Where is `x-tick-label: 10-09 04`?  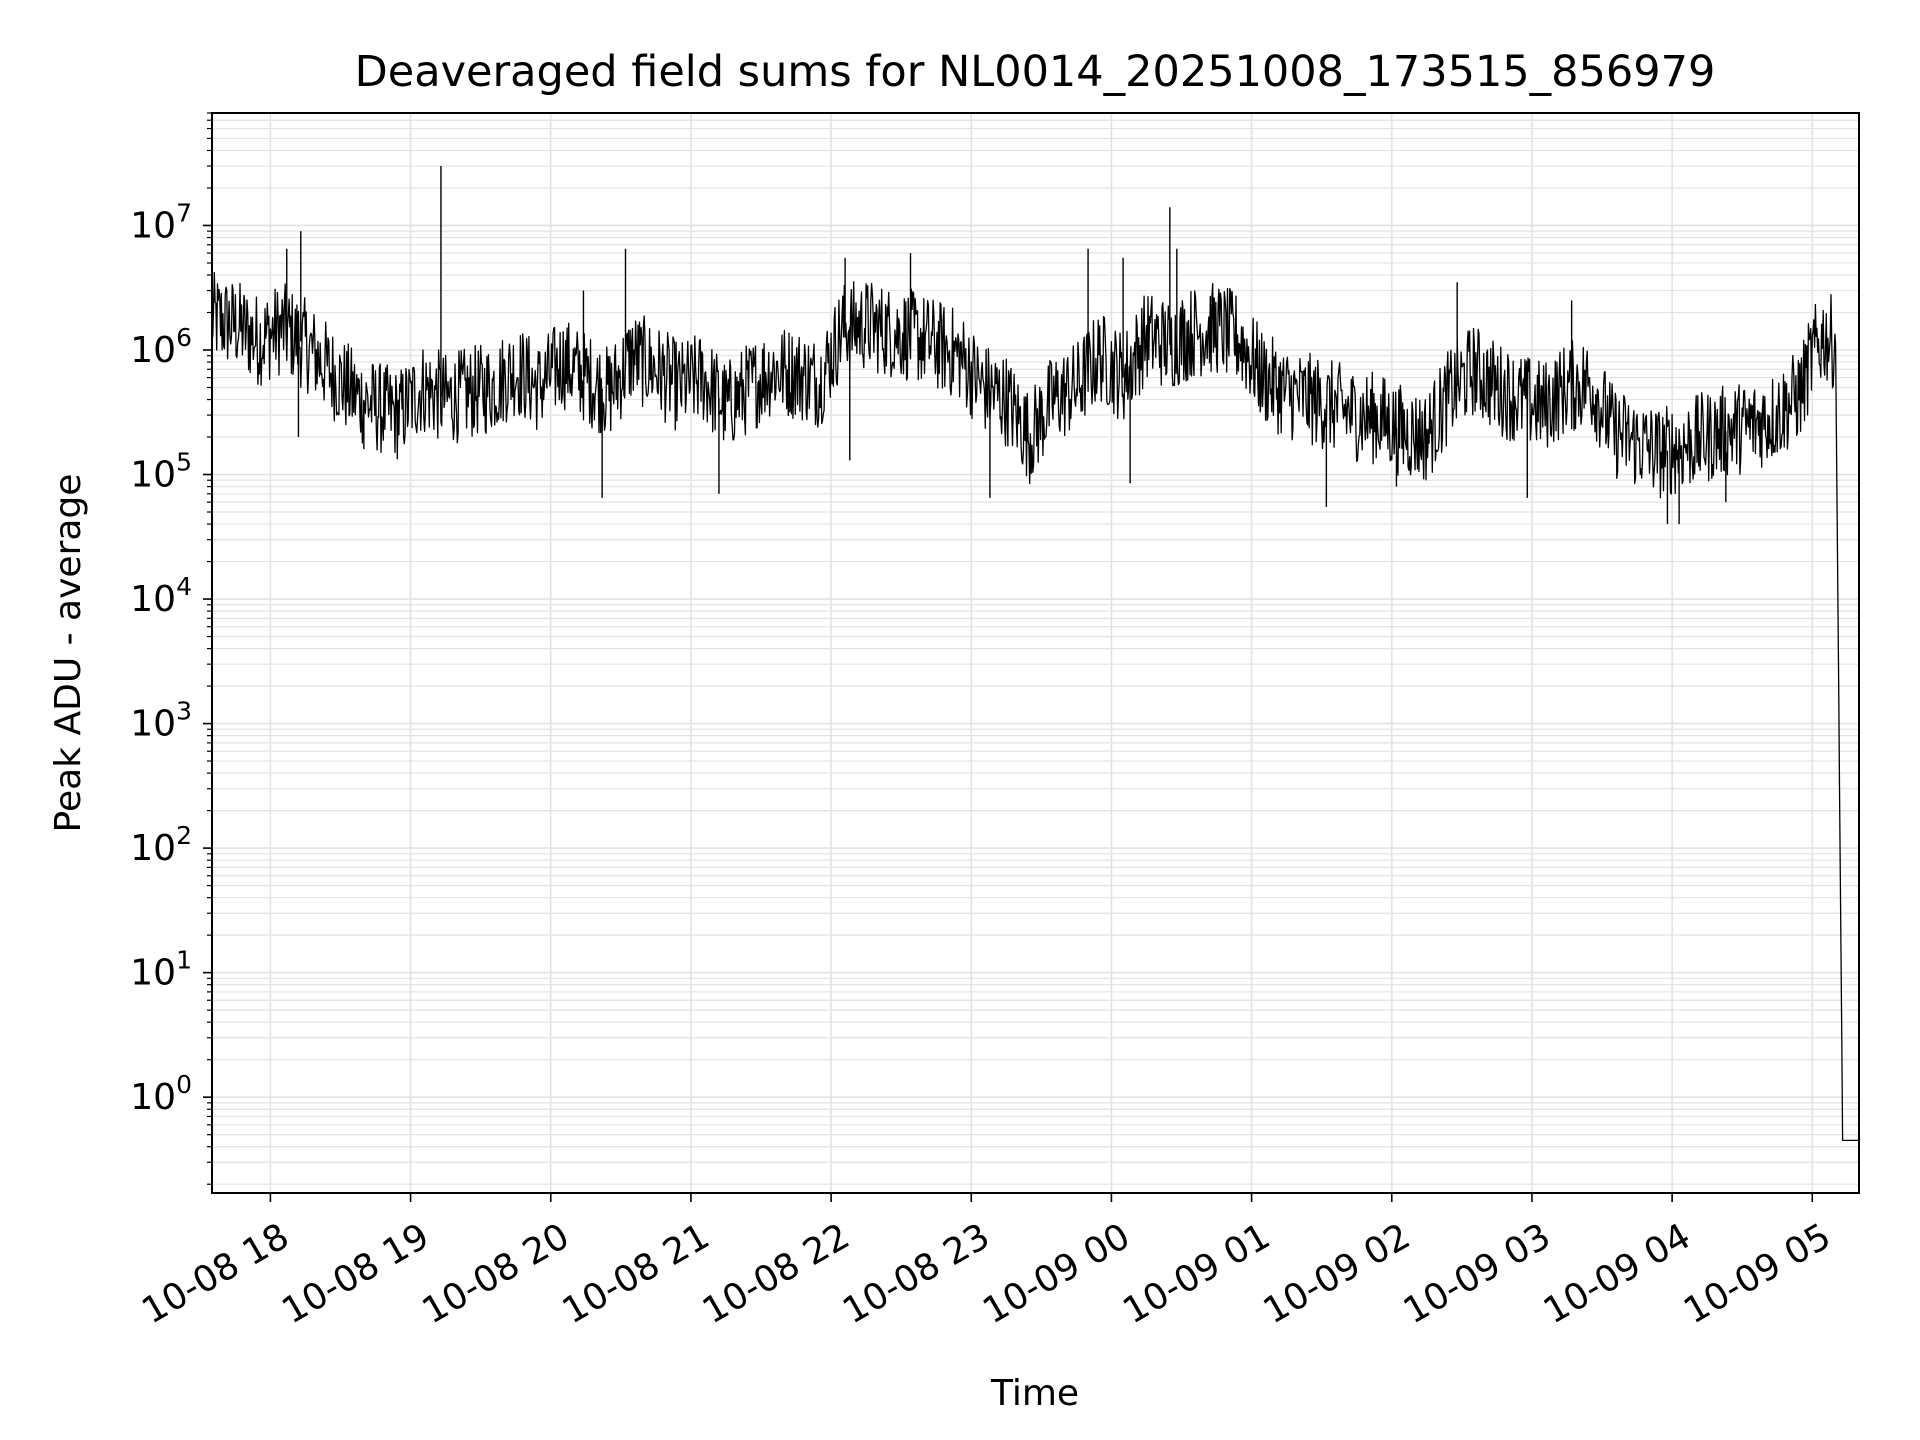
x-tick-label: 10-09 04 is located at coordinates (1617, 1274).